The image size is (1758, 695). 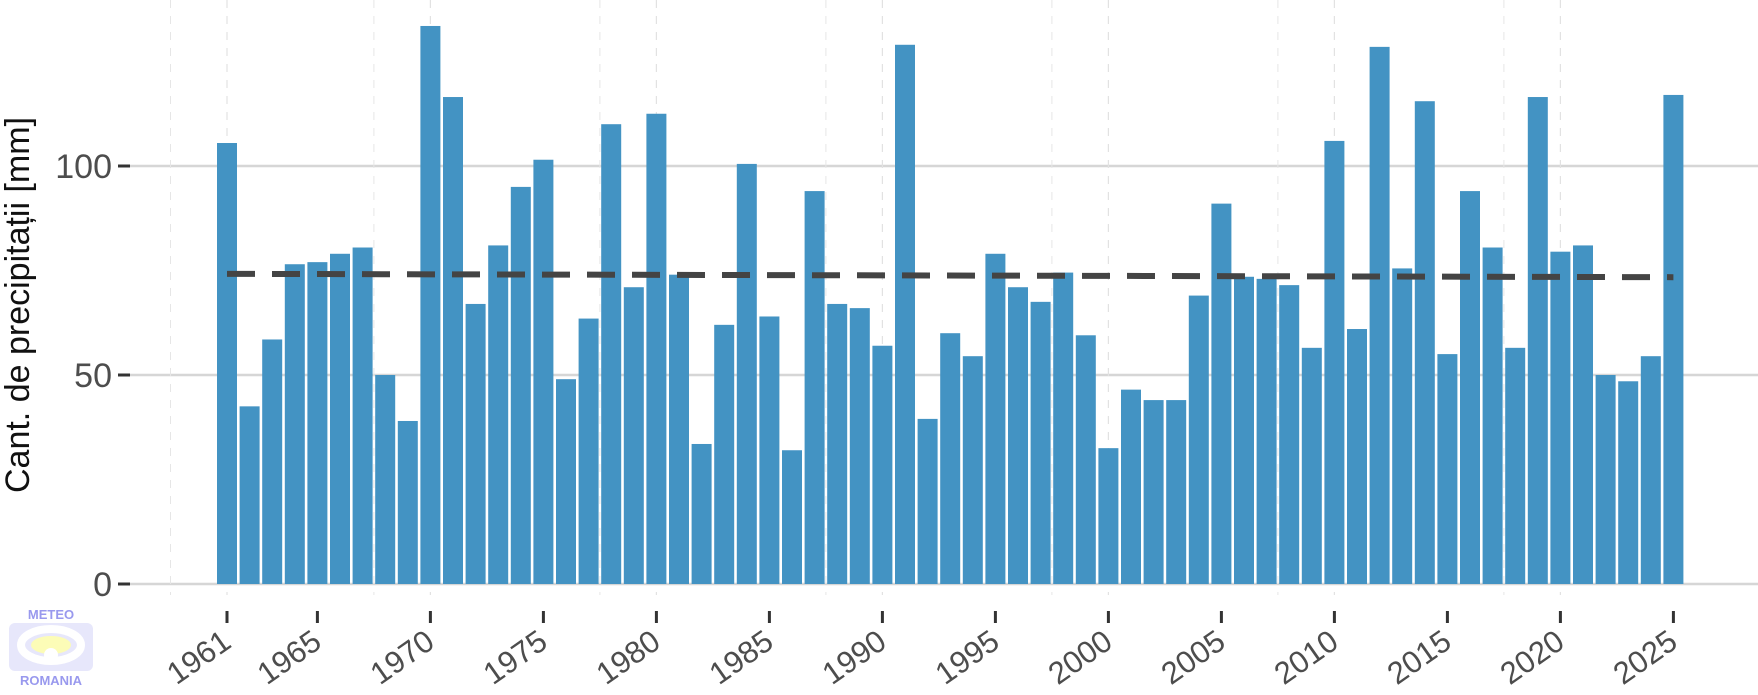 I want to click on bar-2023, so click(x=1628, y=482).